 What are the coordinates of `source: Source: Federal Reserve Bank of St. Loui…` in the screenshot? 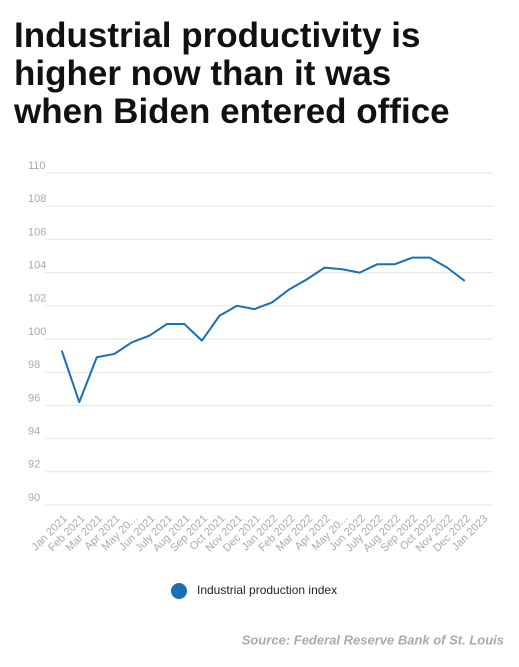 It's located at (373, 639).